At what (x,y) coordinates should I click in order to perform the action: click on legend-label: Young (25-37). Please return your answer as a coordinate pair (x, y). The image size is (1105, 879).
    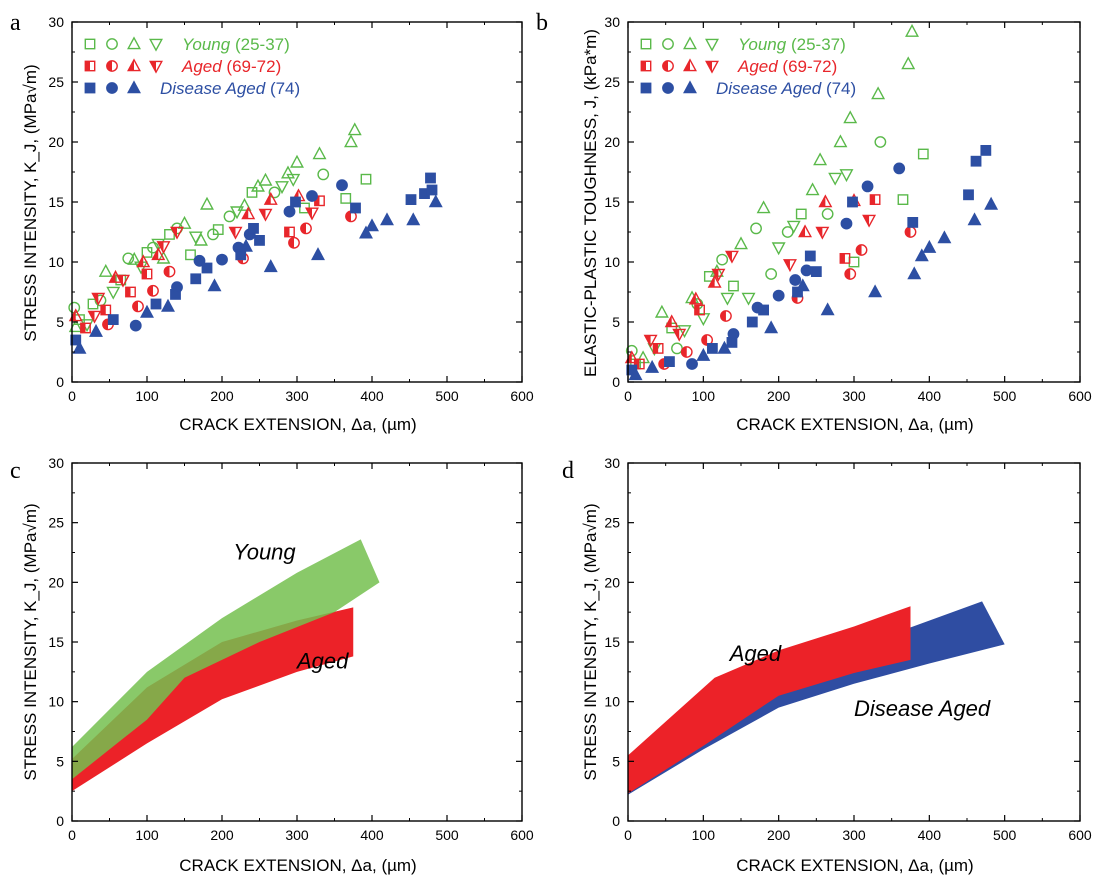
    Looking at the image, I should click on (236, 44).